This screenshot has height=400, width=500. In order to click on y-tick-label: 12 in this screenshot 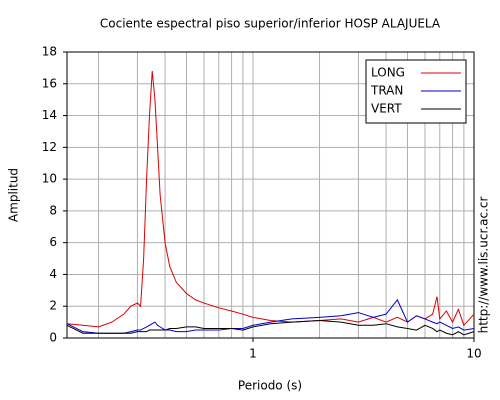, I will do `click(49, 147)`.